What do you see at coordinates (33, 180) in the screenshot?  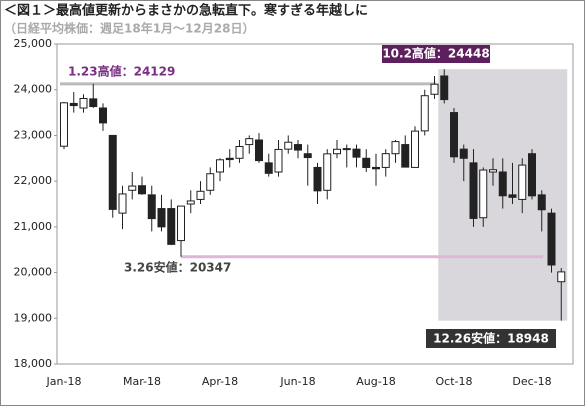 I see `y-tick-label: 22,000` at bounding box center [33, 180].